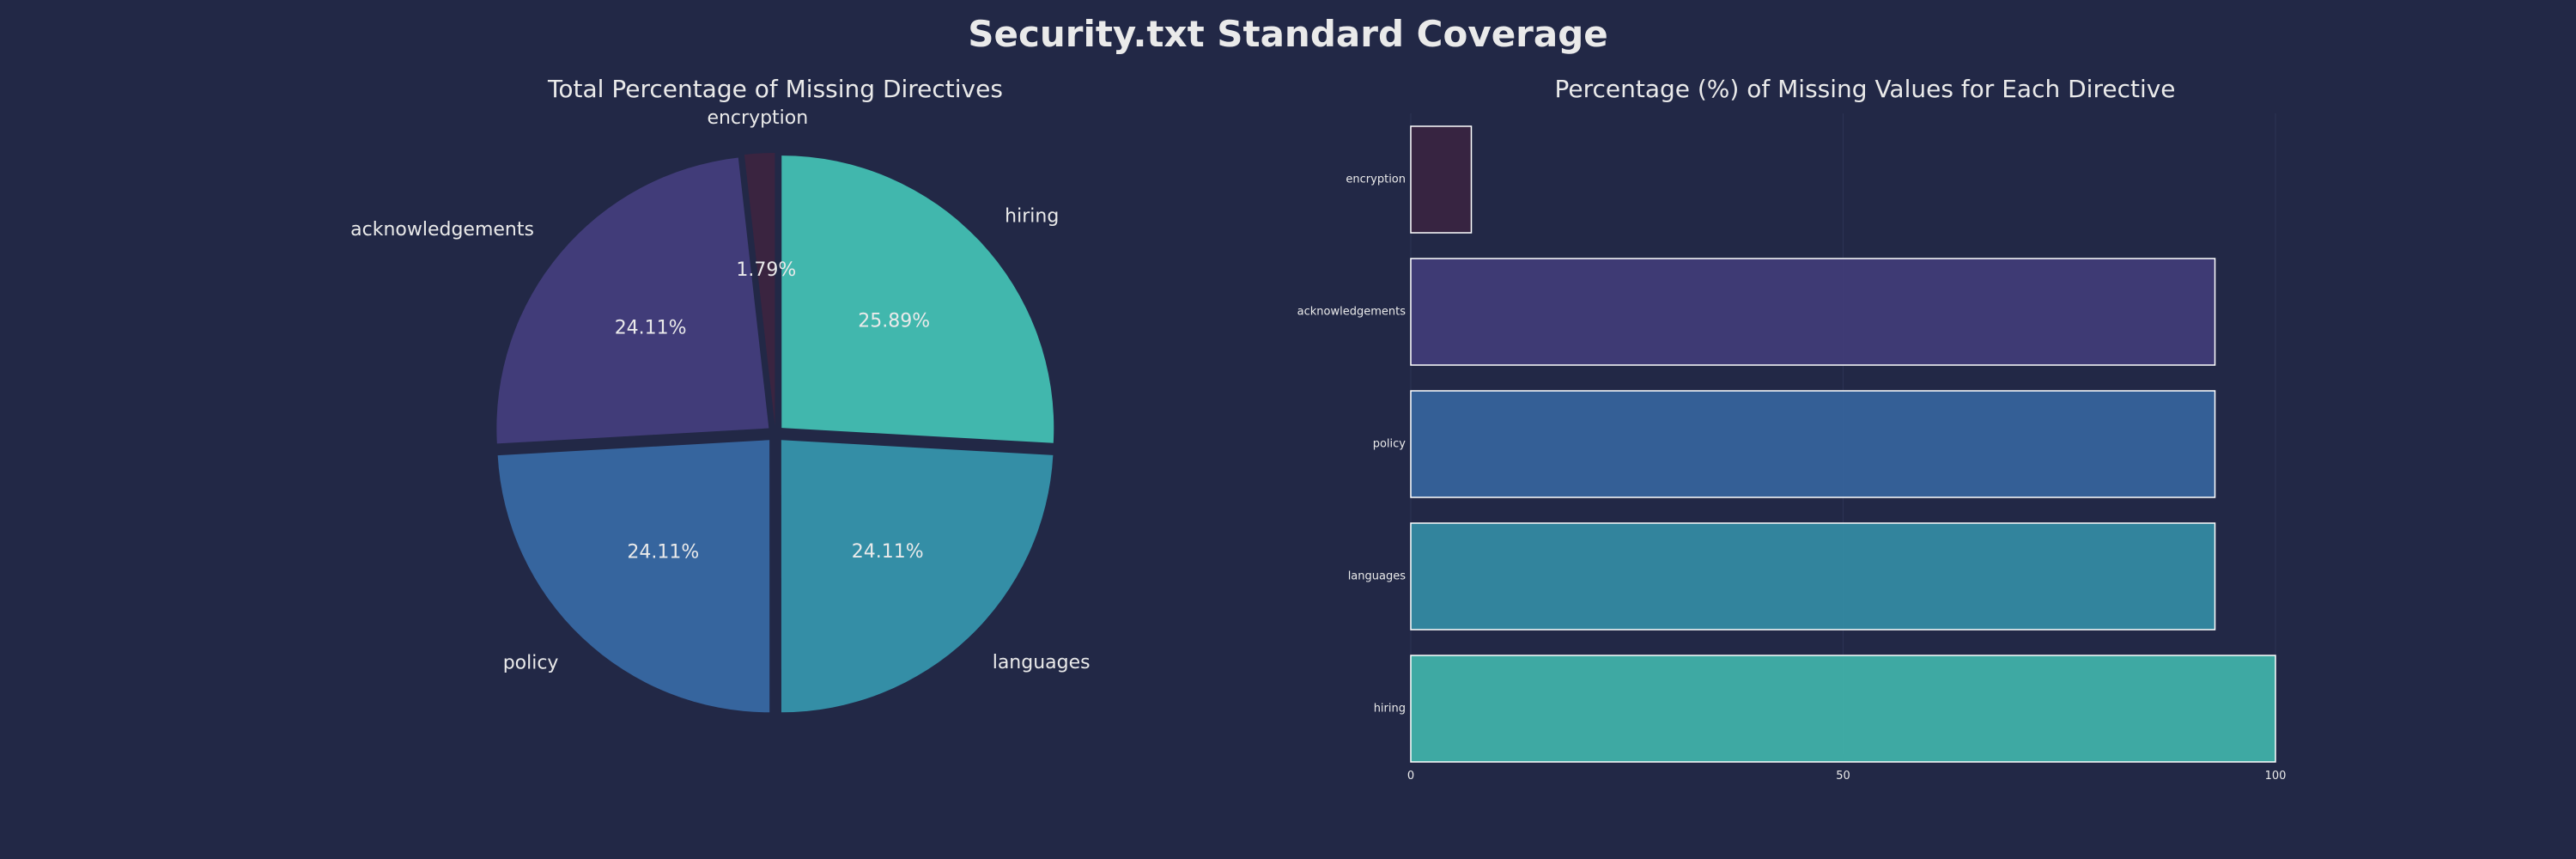  What do you see at coordinates (1376, 180) in the screenshot?
I see `y-tick-label-encryption: encryption` at bounding box center [1376, 180].